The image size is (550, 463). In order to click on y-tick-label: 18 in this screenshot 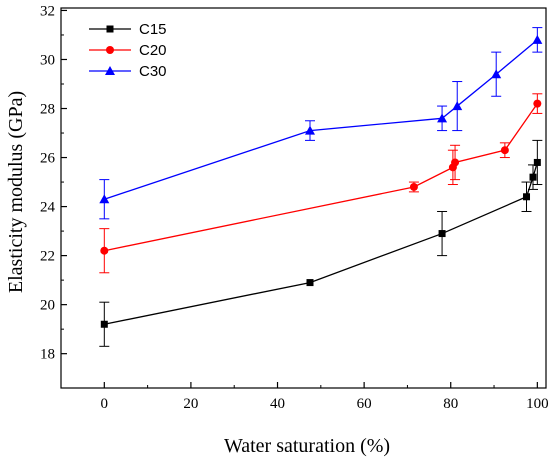, I will do `click(47, 355)`.